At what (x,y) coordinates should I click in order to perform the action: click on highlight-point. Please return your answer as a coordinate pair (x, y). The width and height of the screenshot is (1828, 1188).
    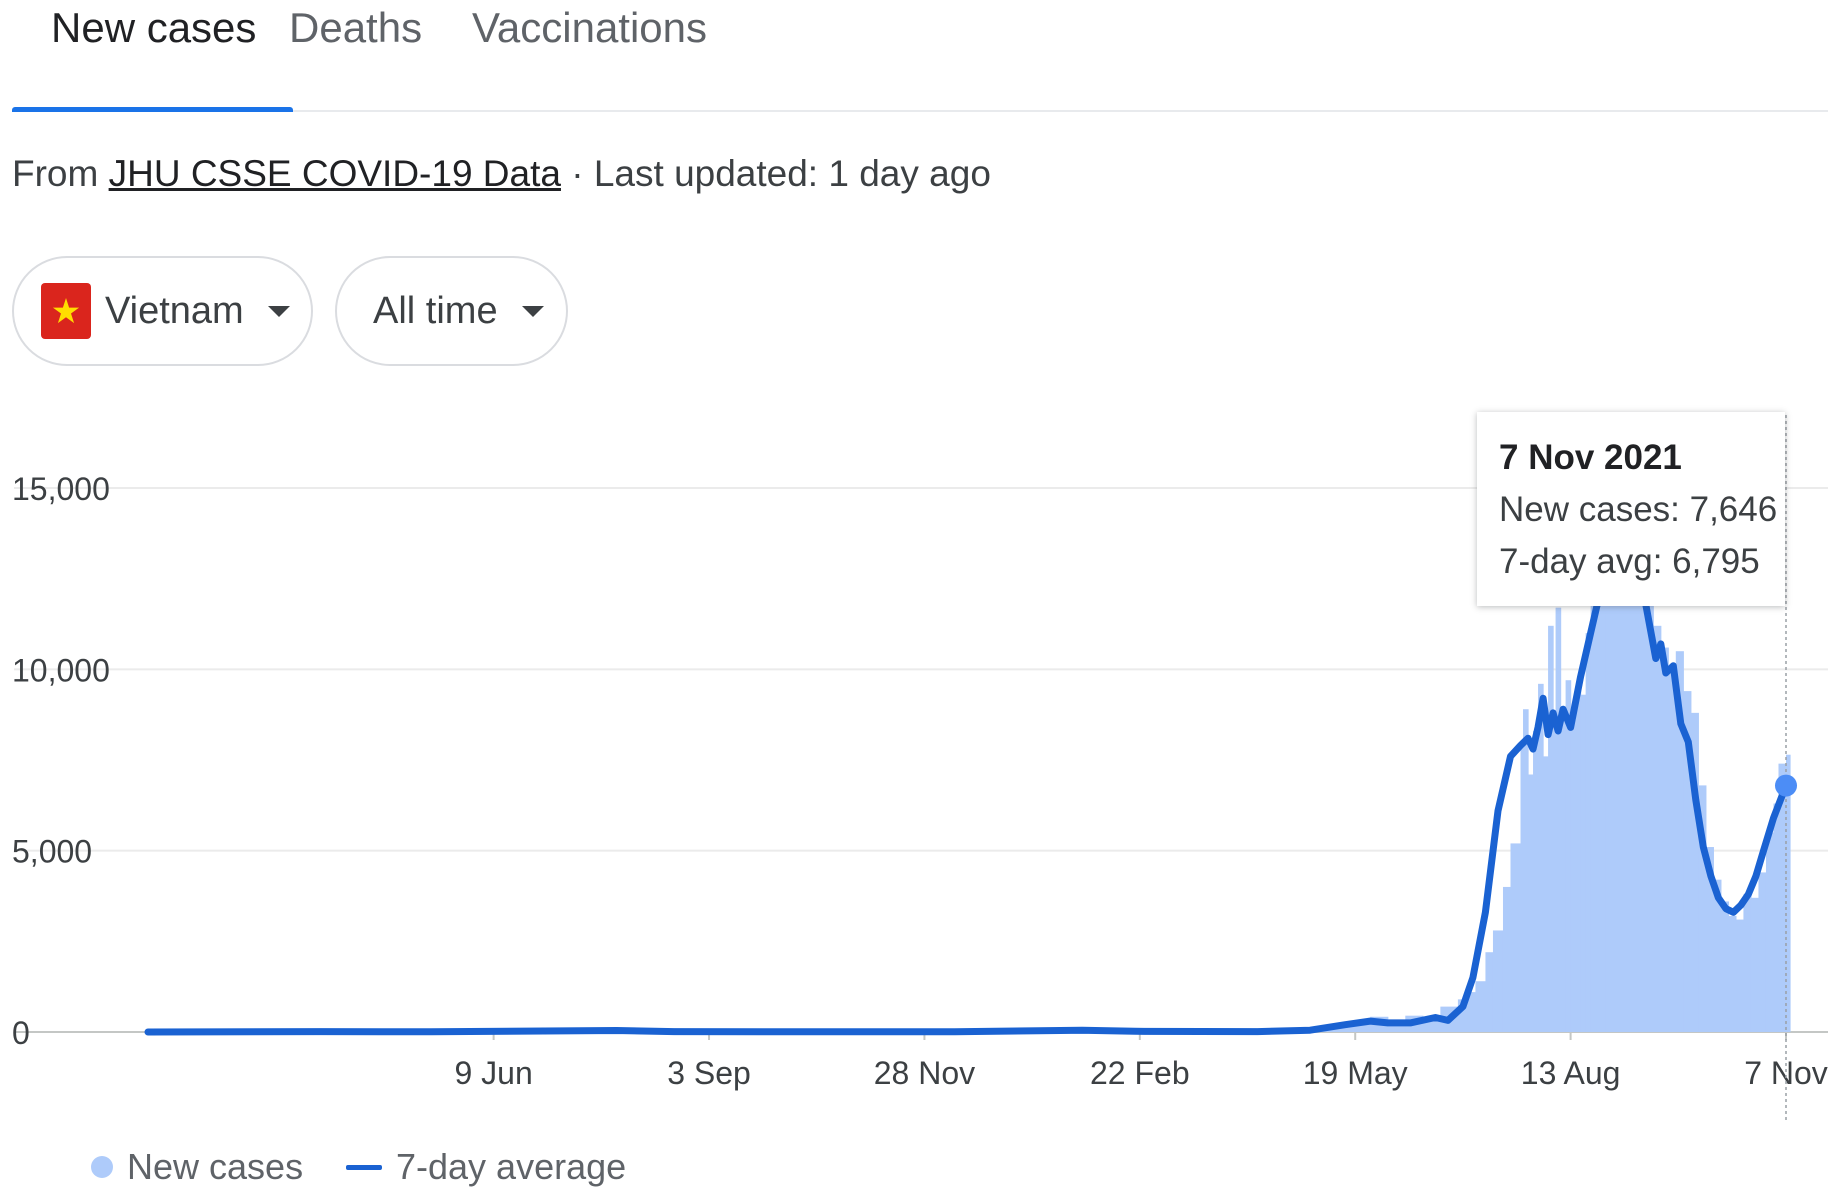
    Looking at the image, I should click on (1786, 785).